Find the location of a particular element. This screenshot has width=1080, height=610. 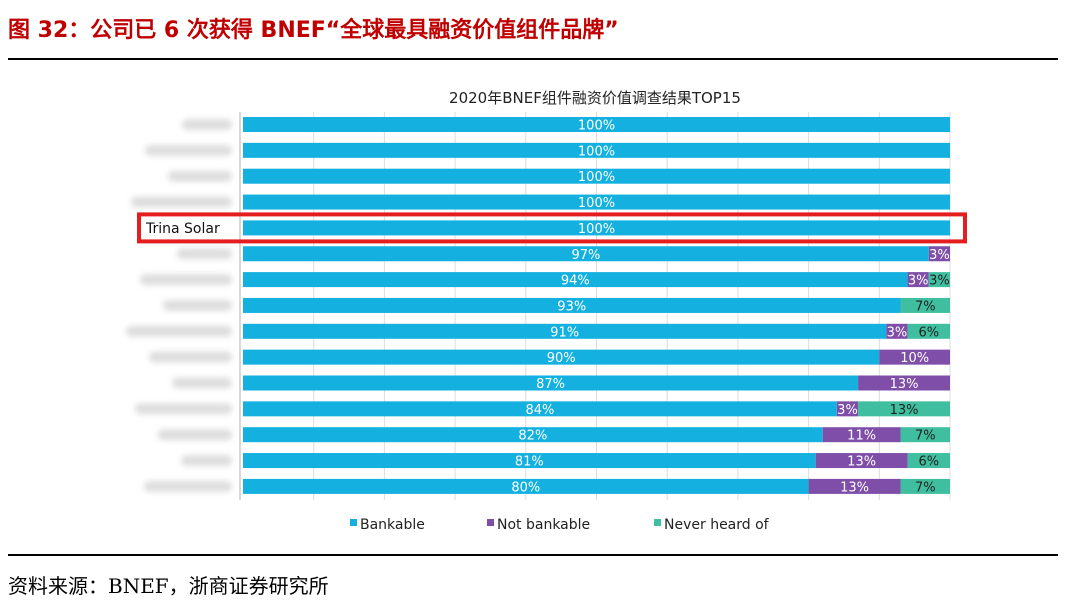

legend-label: Bankable is located at coordinates (392, 525).